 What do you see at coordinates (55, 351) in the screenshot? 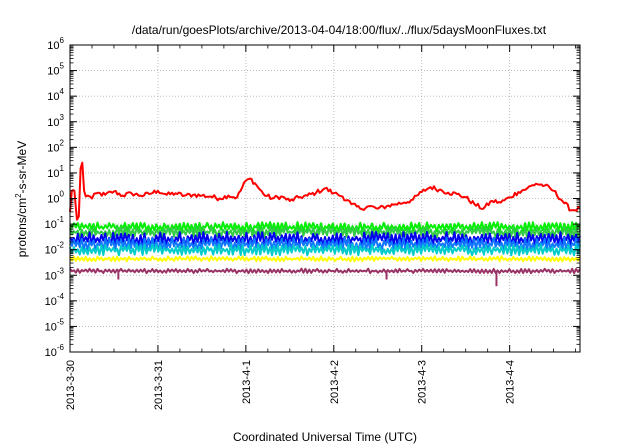
I see `y-tick-label: 10⁻⁶` at bounding box center [55, 351].